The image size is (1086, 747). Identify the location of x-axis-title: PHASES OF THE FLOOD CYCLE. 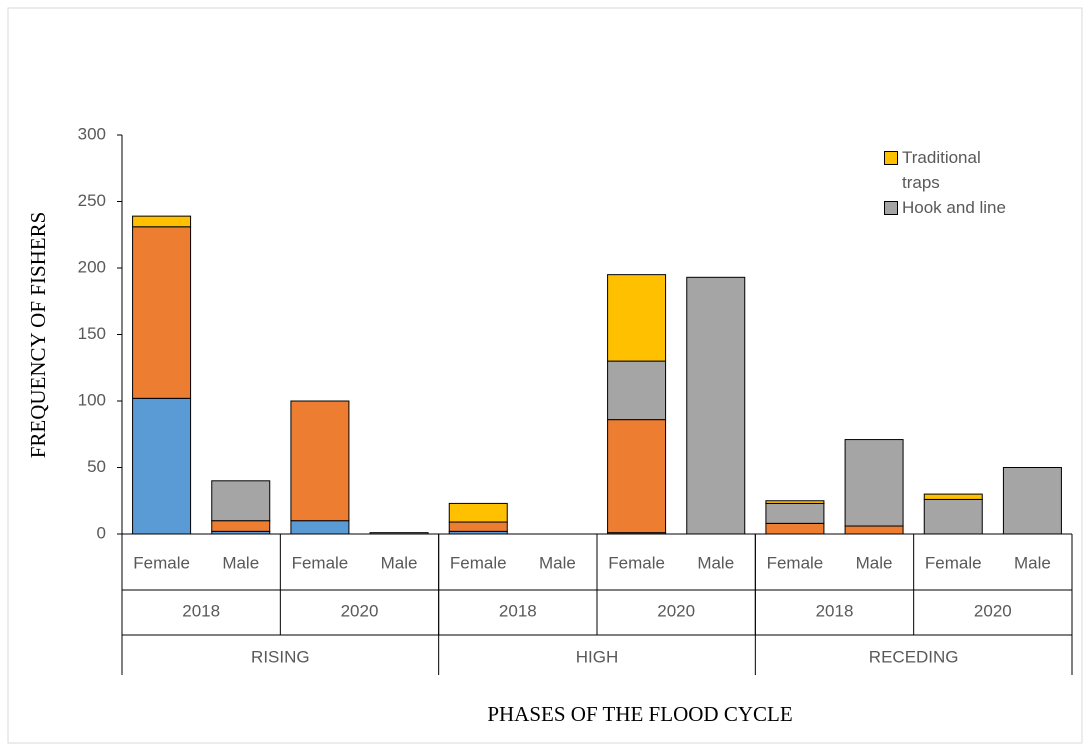
(639, 714).